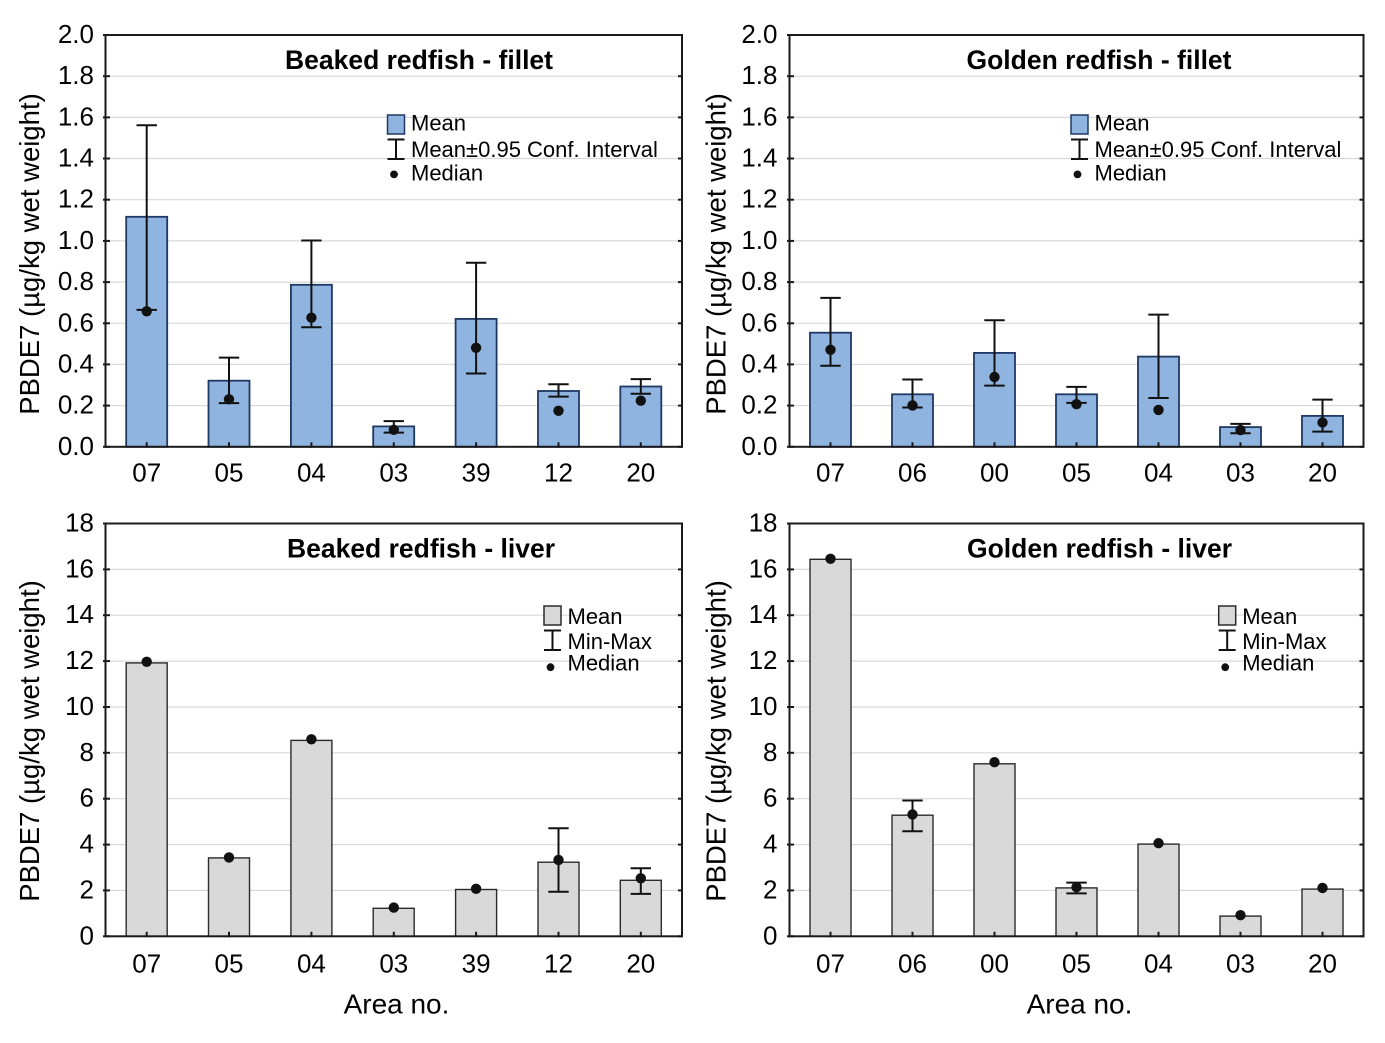 The height and width of the screenshot is (1043, 1385). I want to click on svg-text: Beaked redfish - fillet, so click(419, 60).